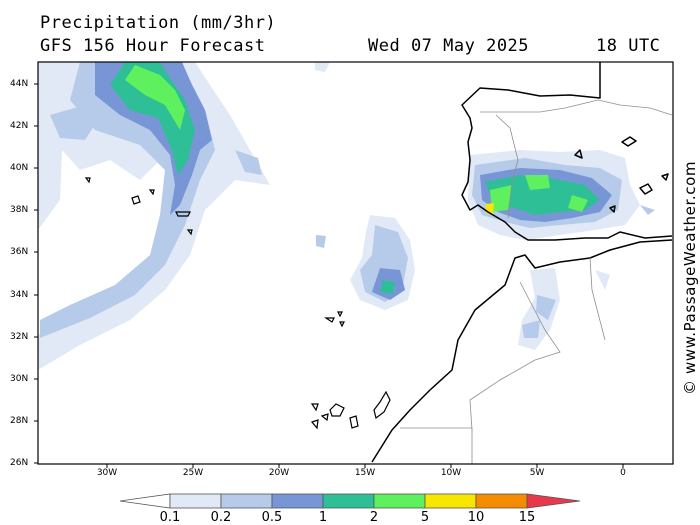 This screenshot has height=525, width=700. What do you see at coordinates (170, 517) in the screenshot?
I see `legend-label: 0.1` at bounding box center [170, 517].